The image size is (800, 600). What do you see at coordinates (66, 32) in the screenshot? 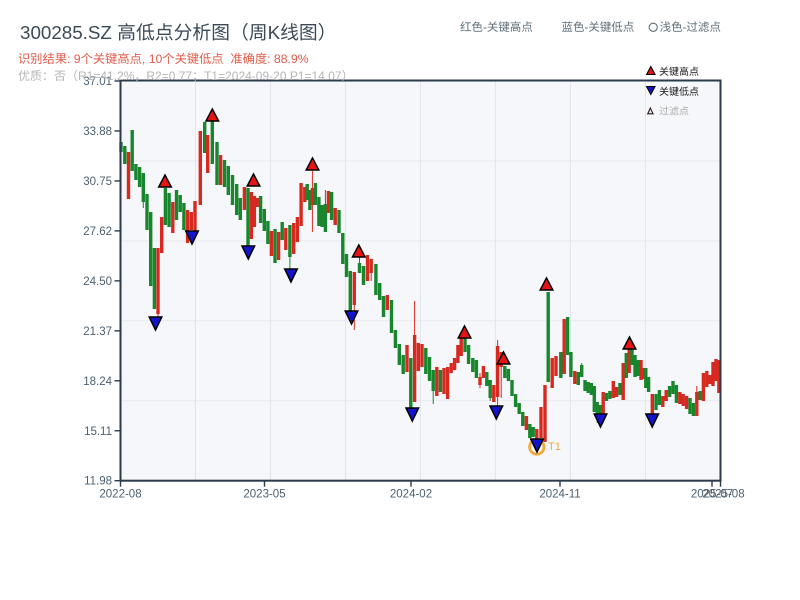
I see `svg-text: 300285.SZ` at bounding box center [66, 32].